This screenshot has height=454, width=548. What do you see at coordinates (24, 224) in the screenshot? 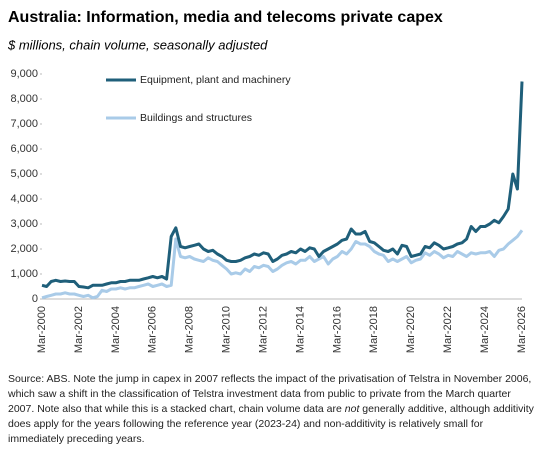
I see `y-tick-label: 3,000` at bounding box center [24, 224].